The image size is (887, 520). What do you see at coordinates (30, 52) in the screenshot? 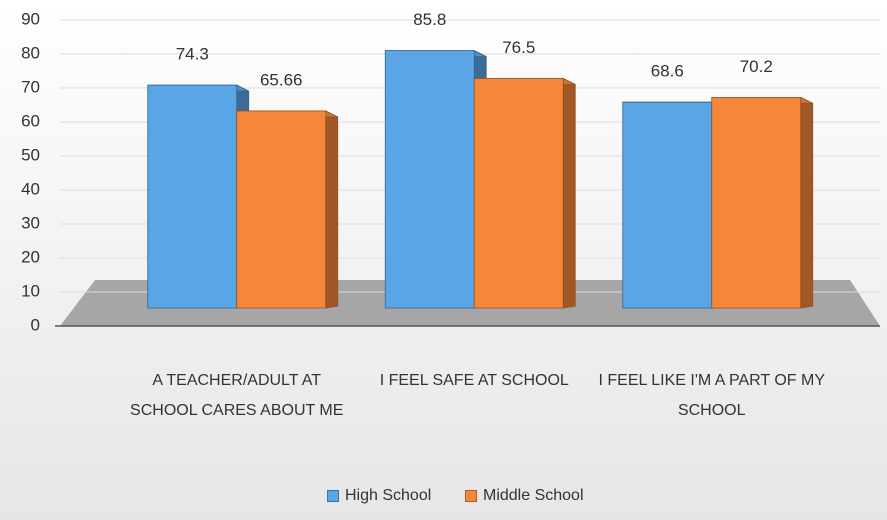
I see `y-tick-label: 80` at bounding box center [30, 52].